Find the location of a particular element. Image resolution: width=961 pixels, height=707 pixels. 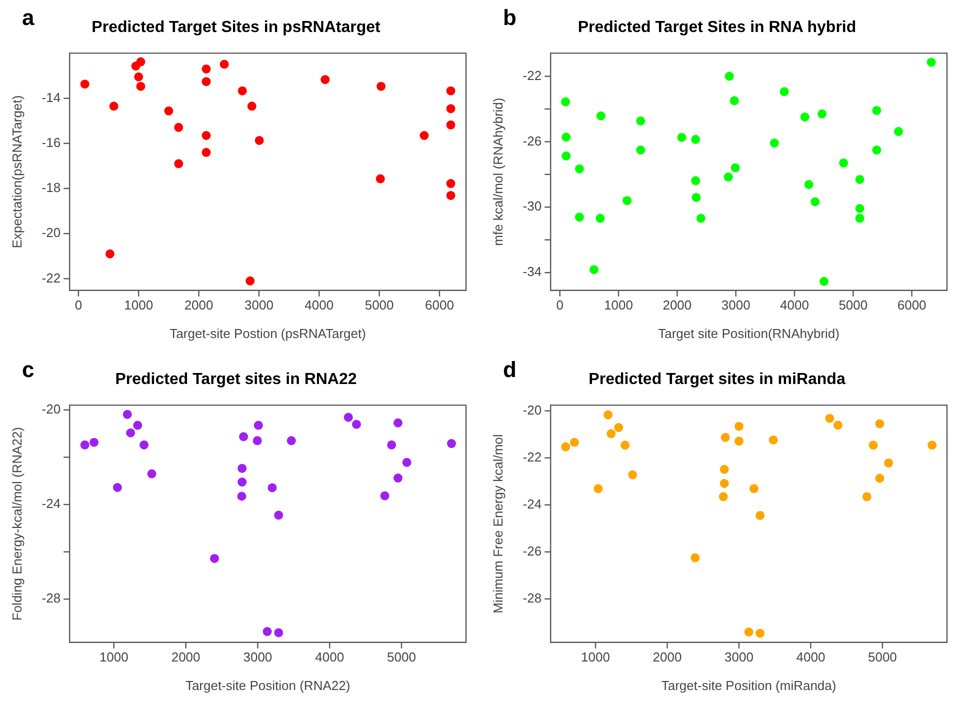

x-axis-title: Target-site Postion (psRNATarget) is located at coordinates (268, 333).